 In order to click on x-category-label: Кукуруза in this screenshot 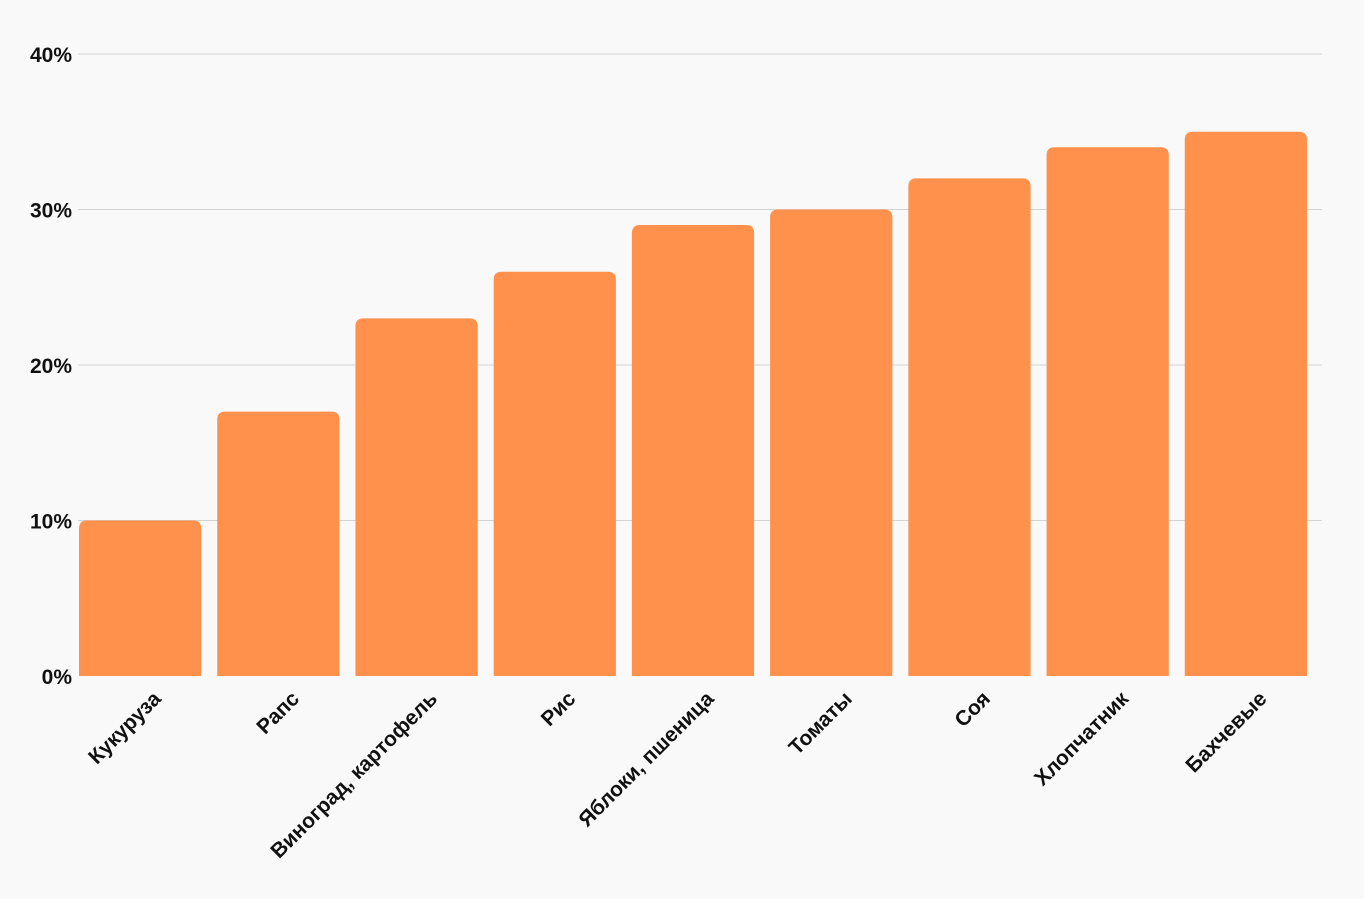, I will do `click(125, 728)`.